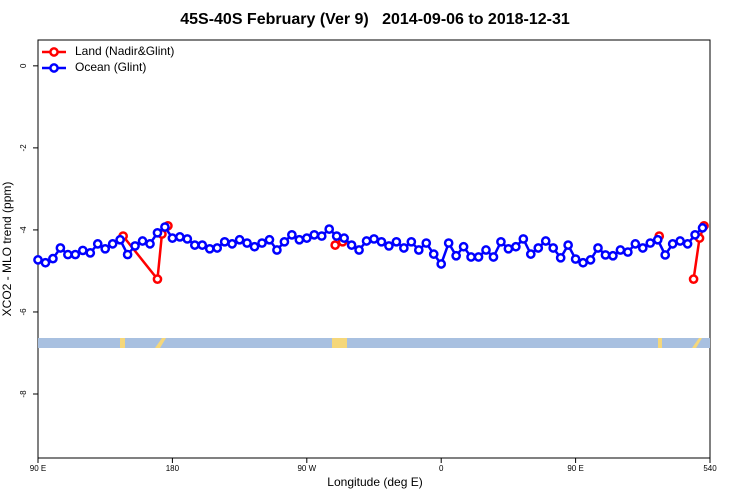  Describe the element at coordinates (23, 312) in the screenshot. I see `y-tick-label: -6` at that location.